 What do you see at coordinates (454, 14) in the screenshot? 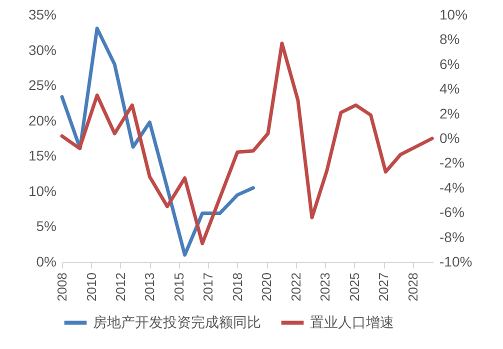
I see `y2-tick-label: 10%` at bounding box center [454, 14].